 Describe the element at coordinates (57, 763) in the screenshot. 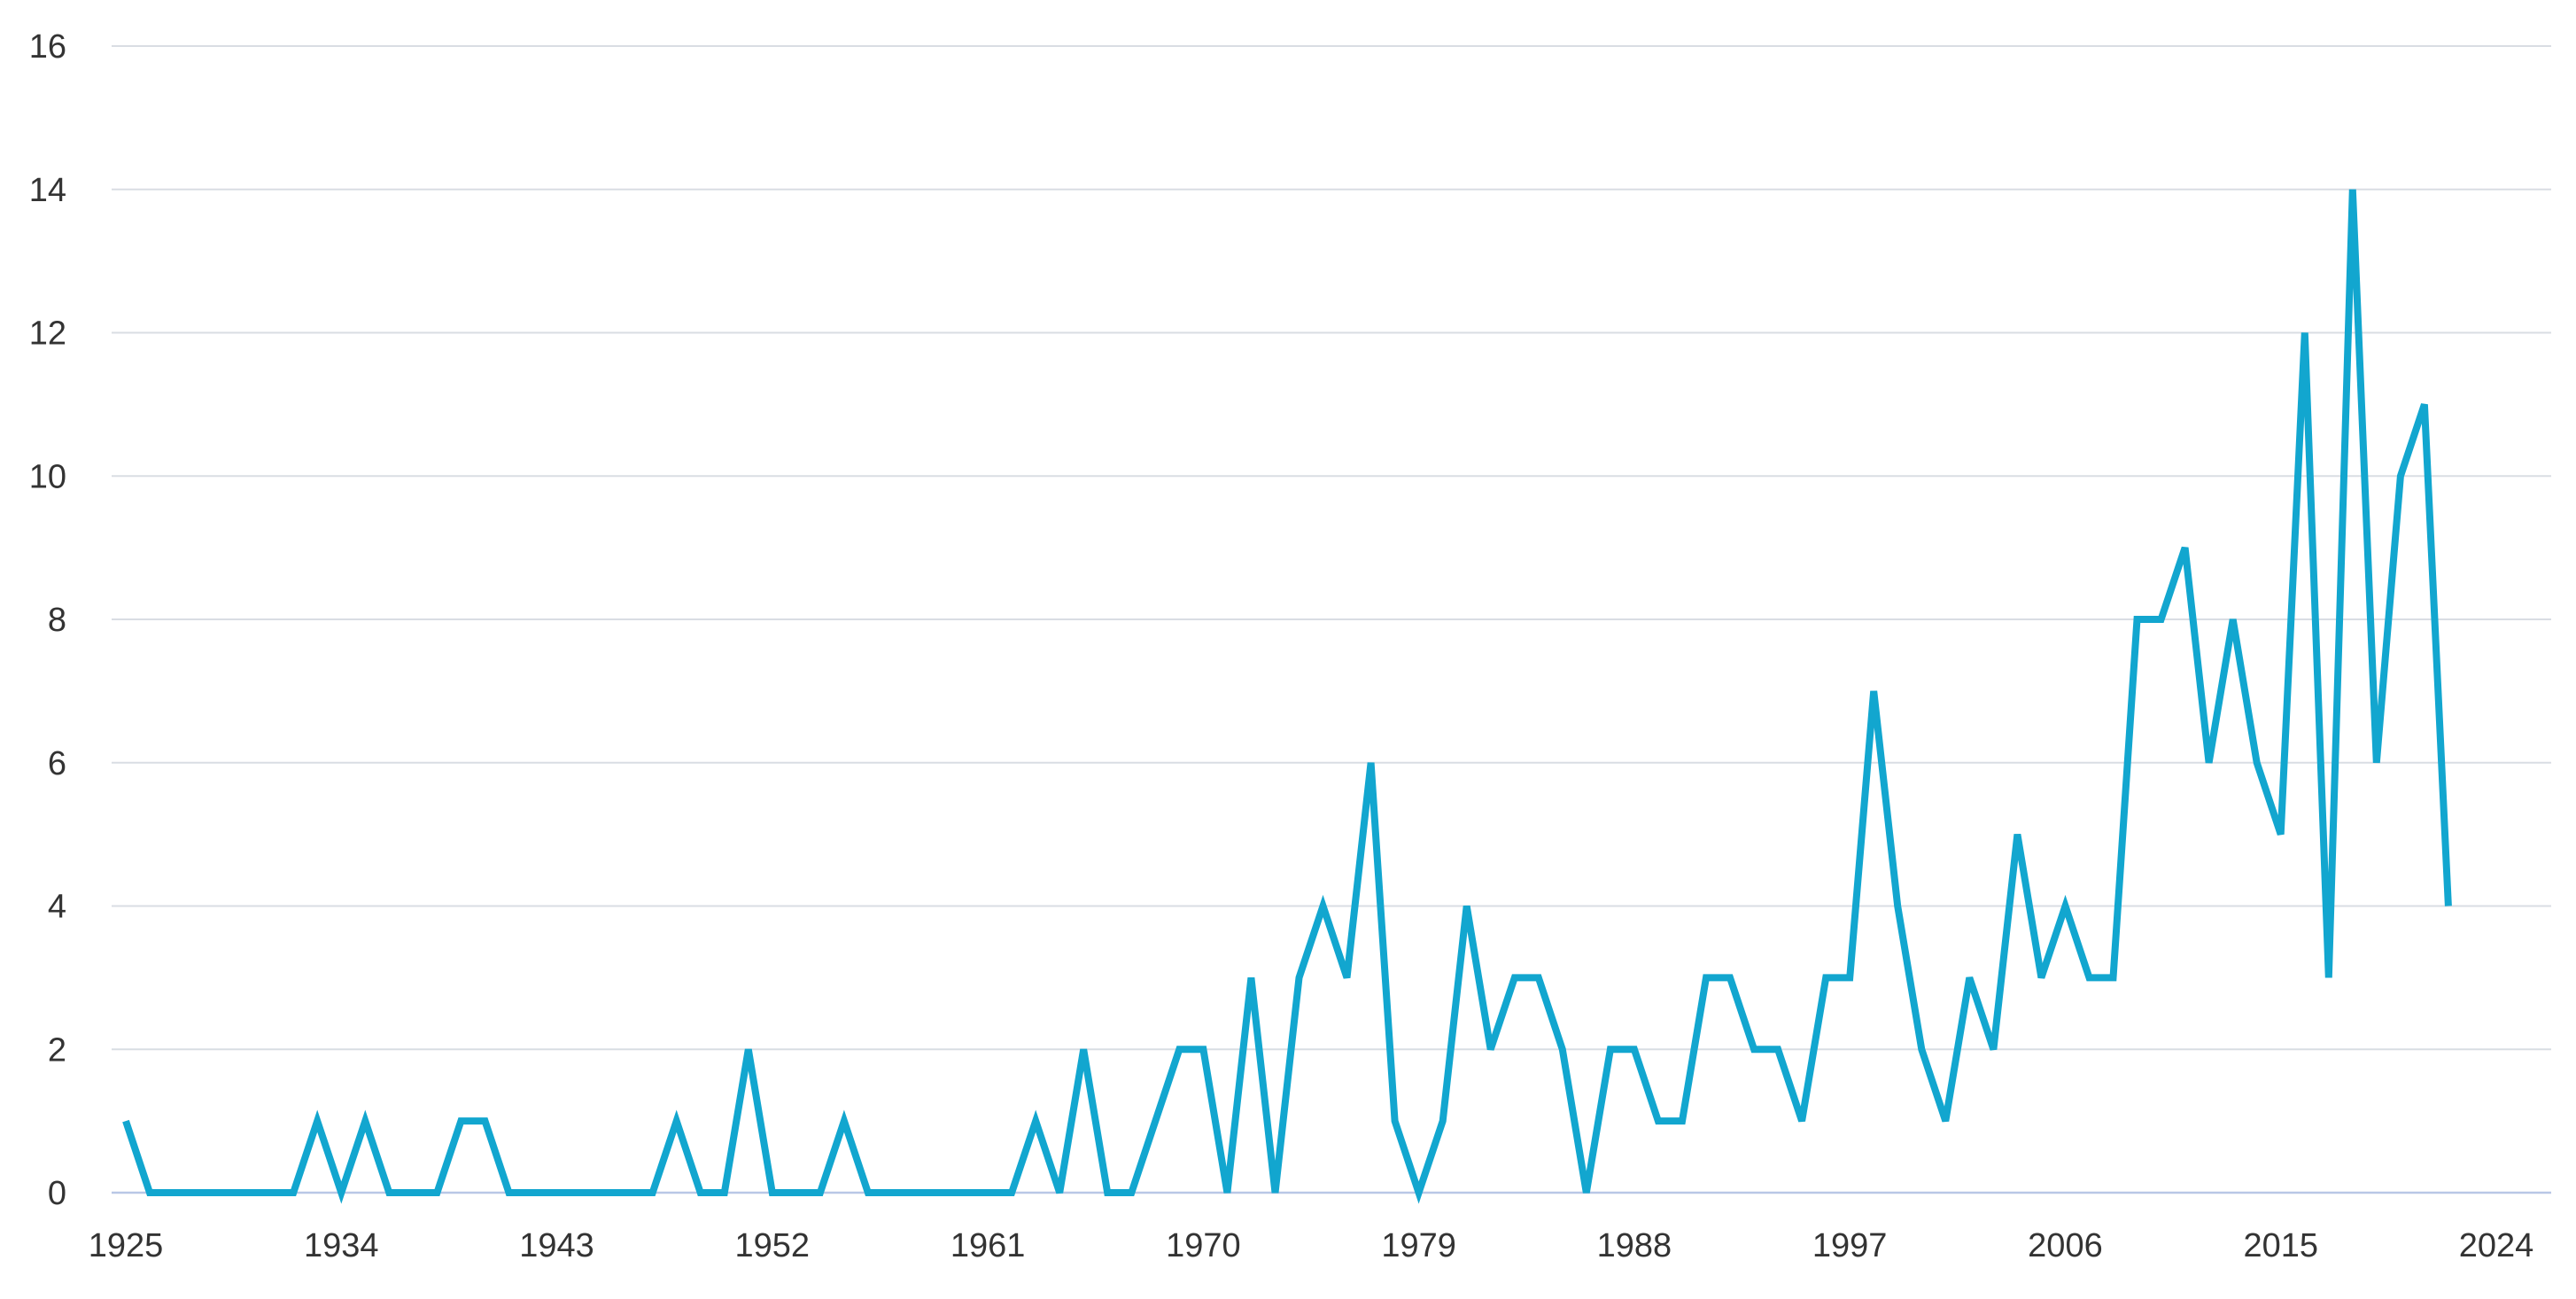

I see `y-tick-label: 6` at that location.